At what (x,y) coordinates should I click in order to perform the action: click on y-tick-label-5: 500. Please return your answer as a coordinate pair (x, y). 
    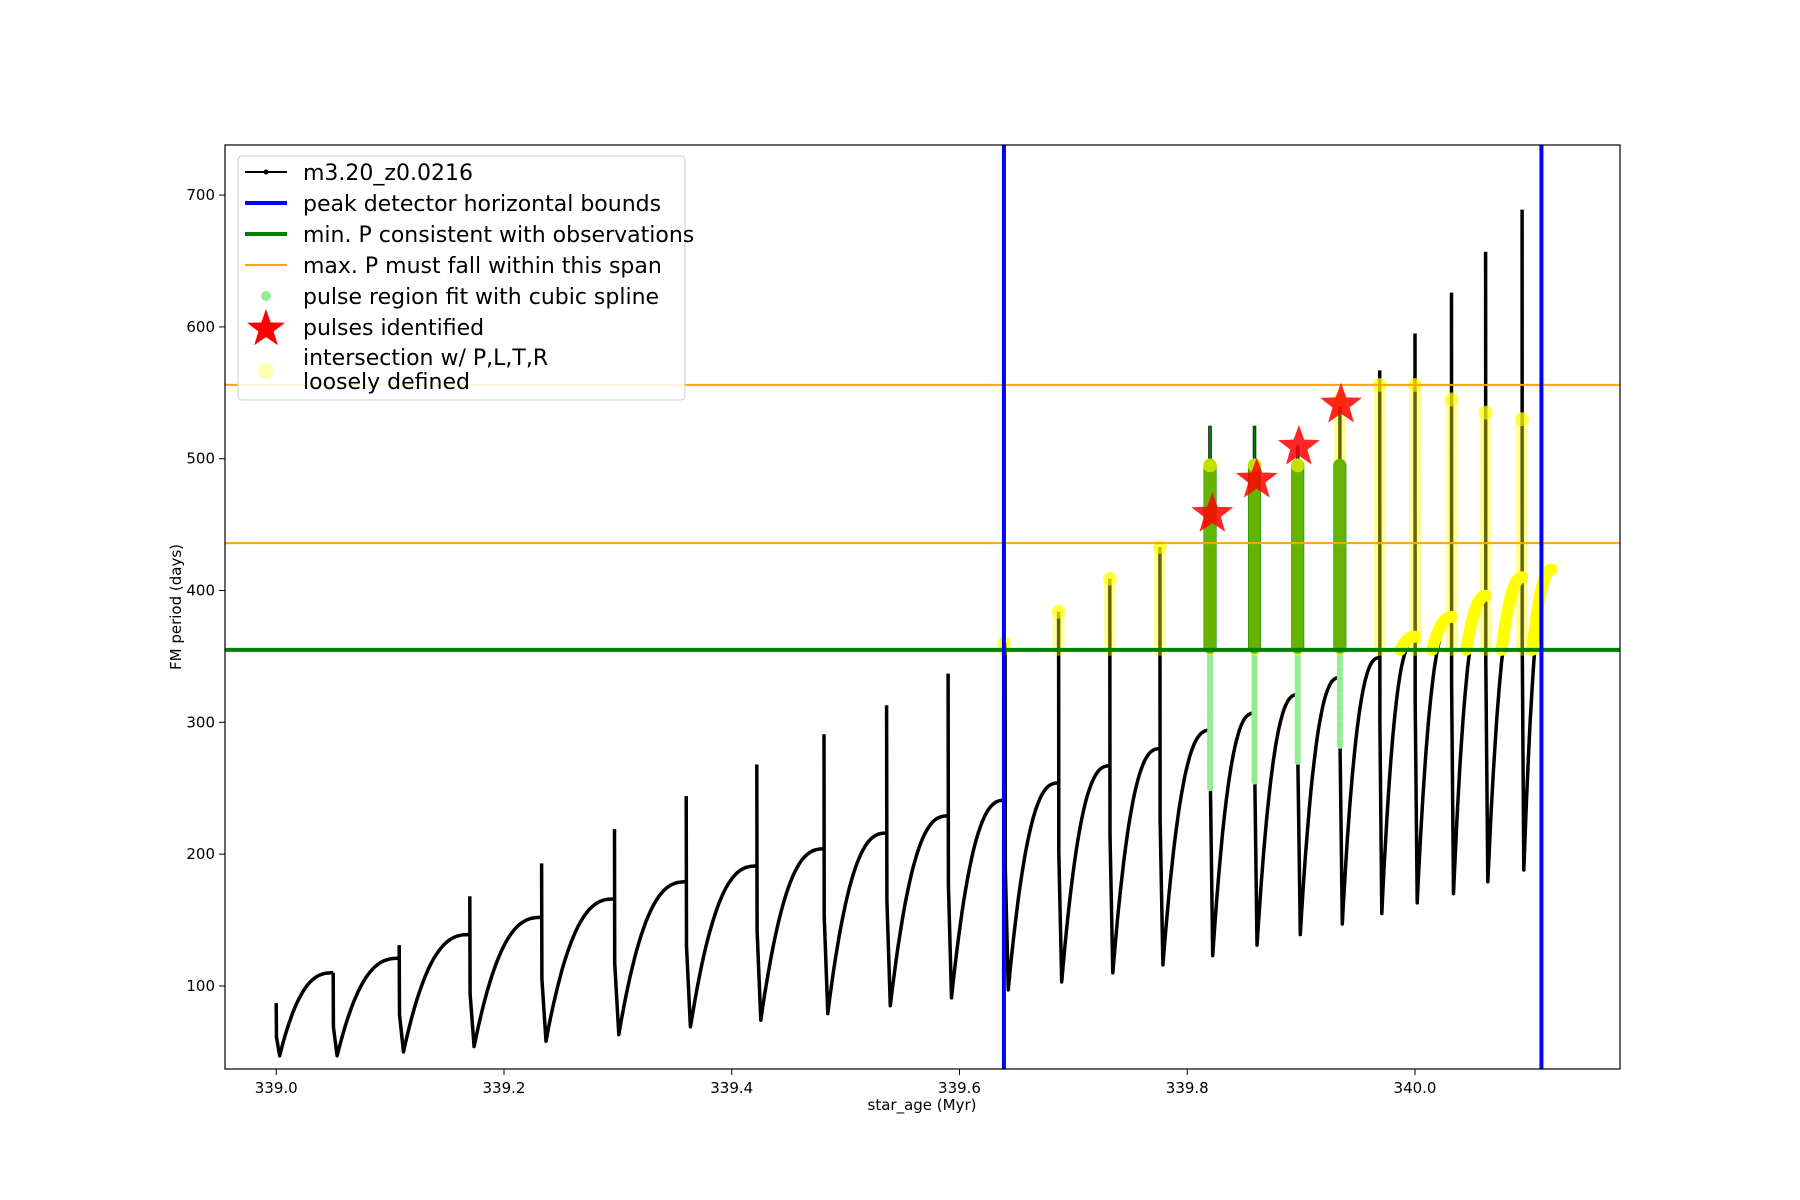
    Looking at the image, I should click on (200, 459).